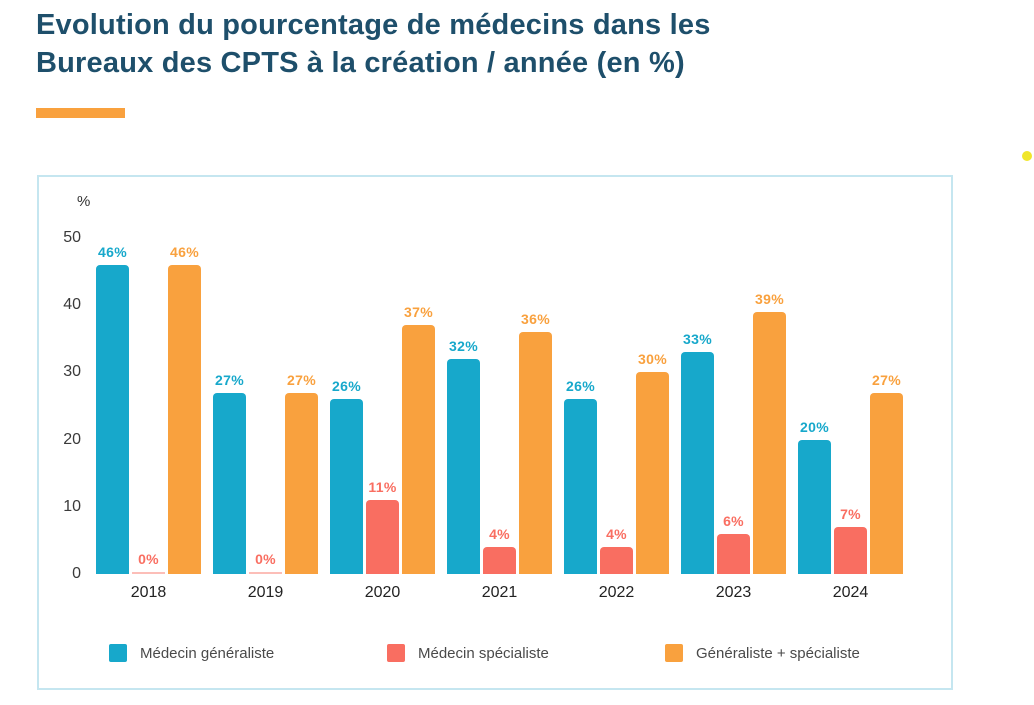 The height and width of the screenshot is (705, 1034). I want to click on bar-column: 37%, so click(418, 439).